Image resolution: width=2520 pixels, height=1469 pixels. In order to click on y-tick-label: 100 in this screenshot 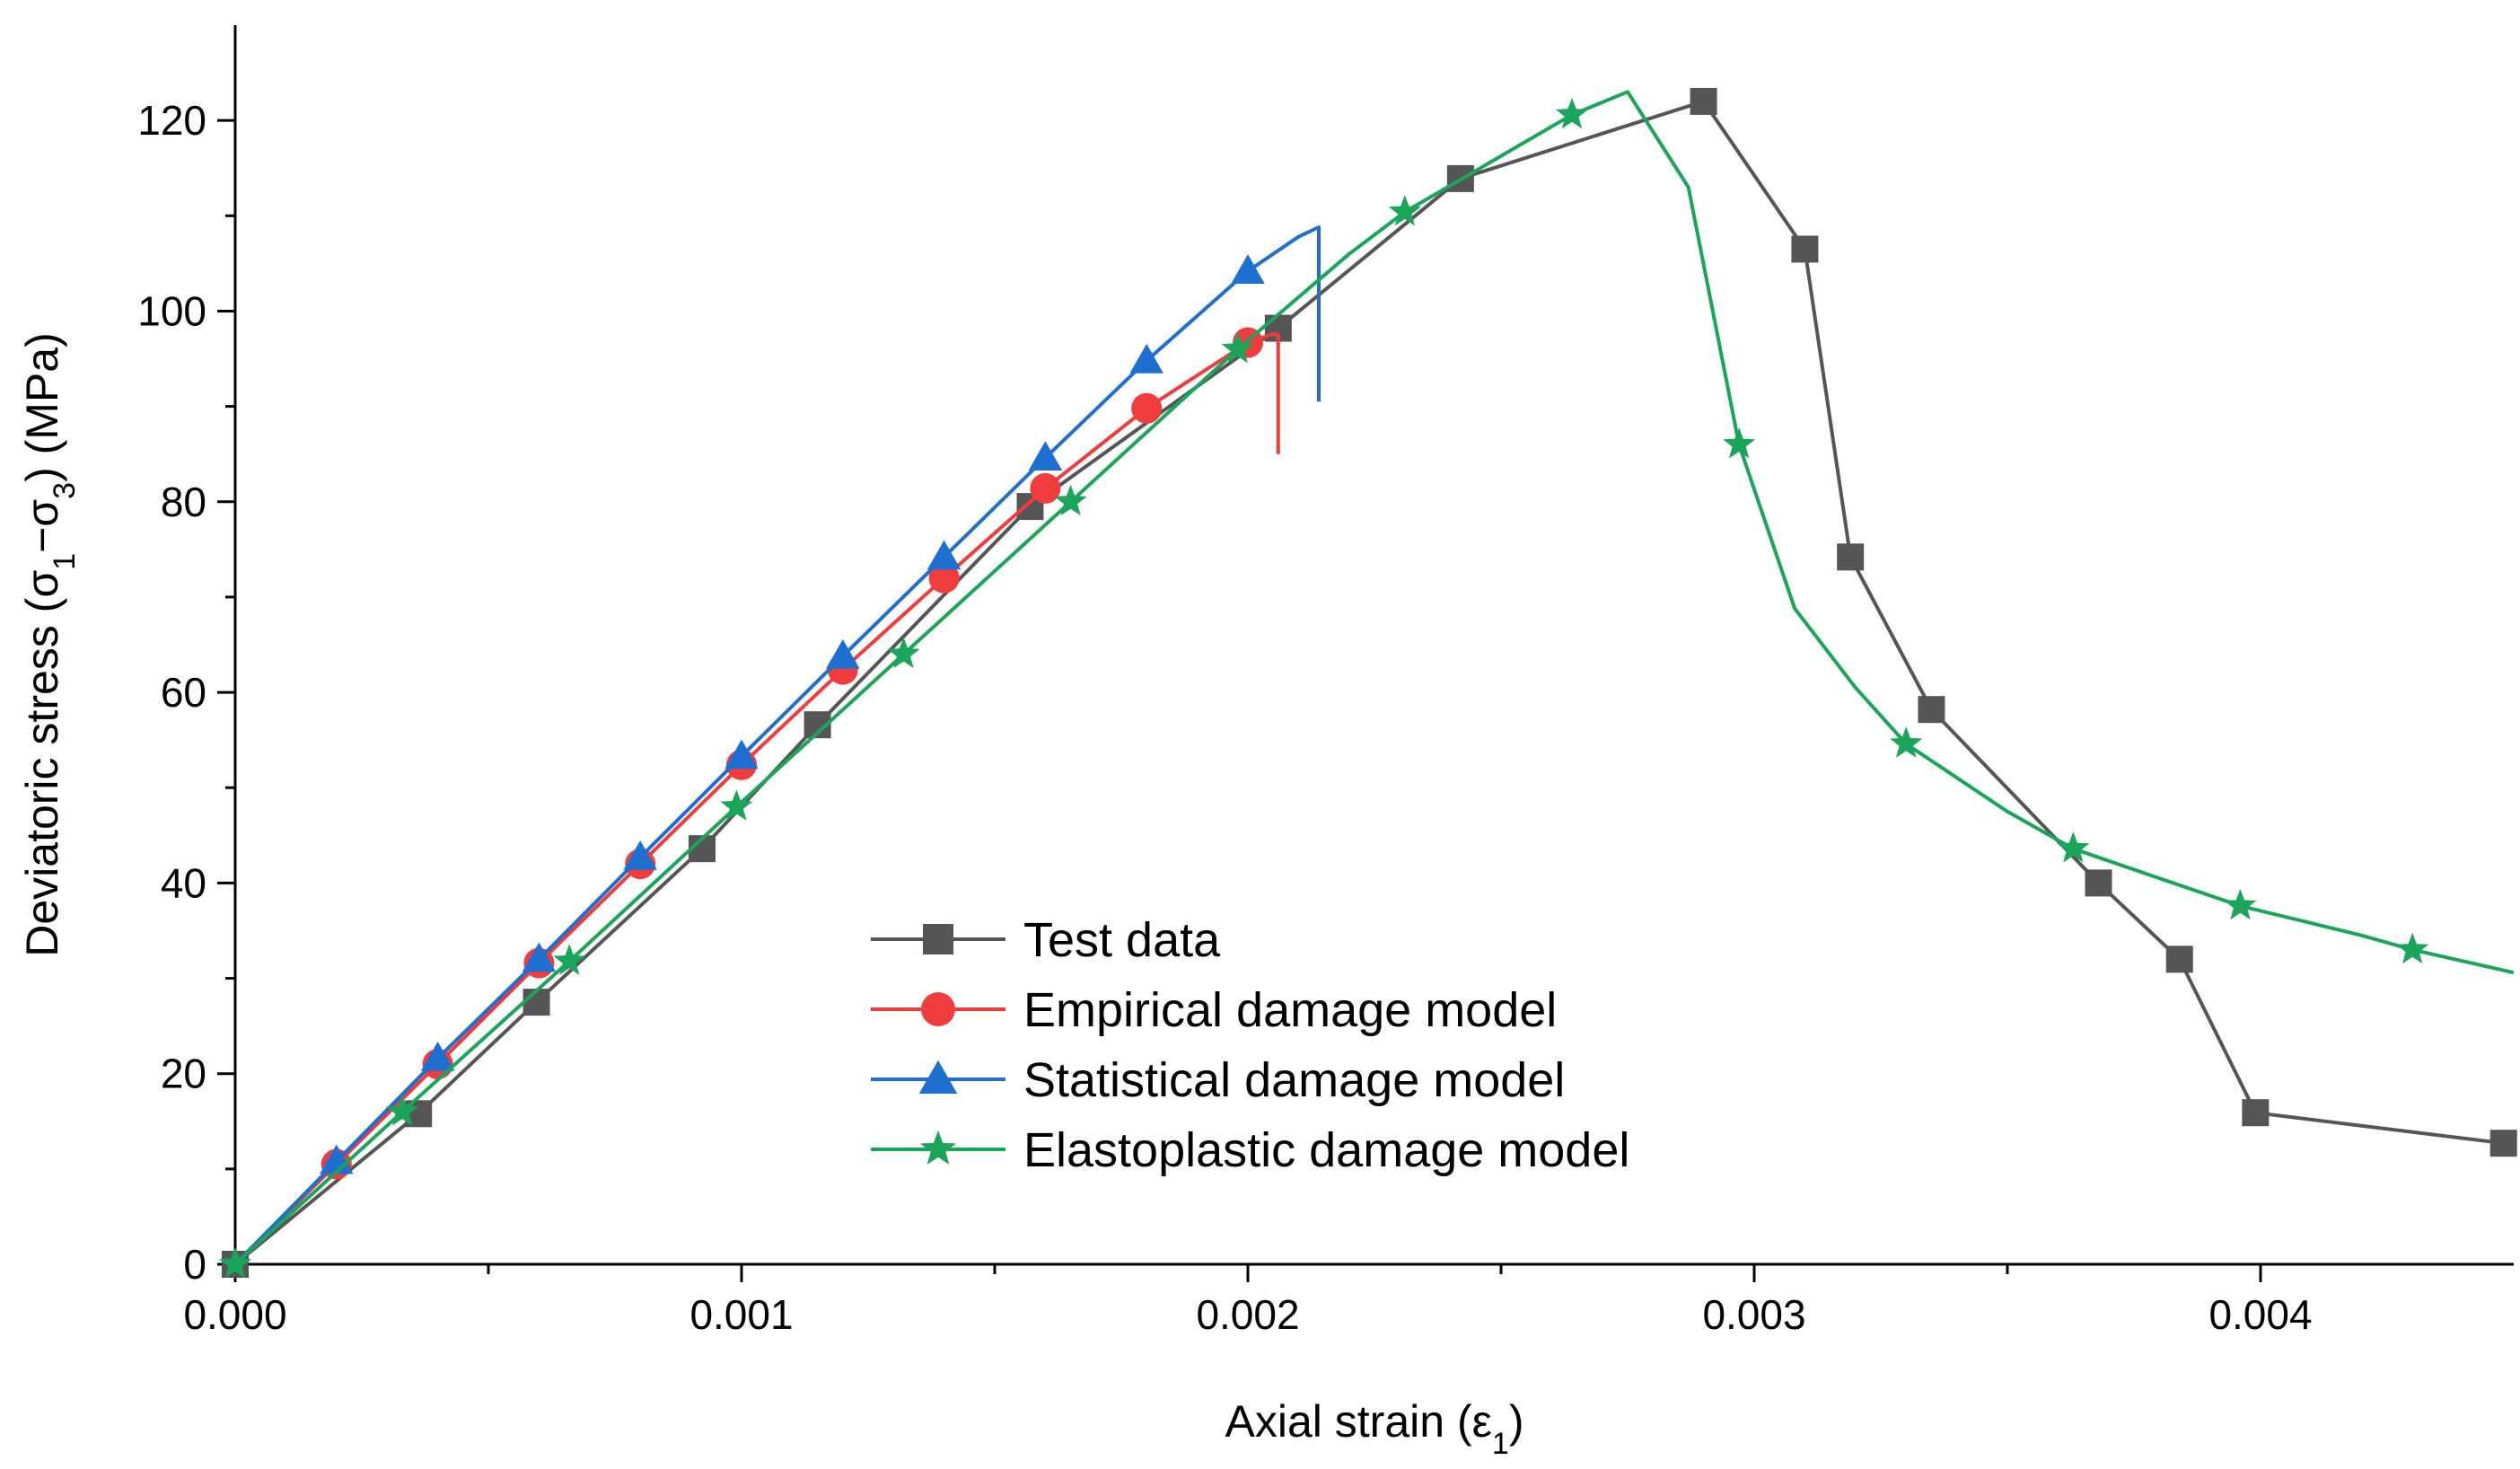, I will do `click(172, 310)`.